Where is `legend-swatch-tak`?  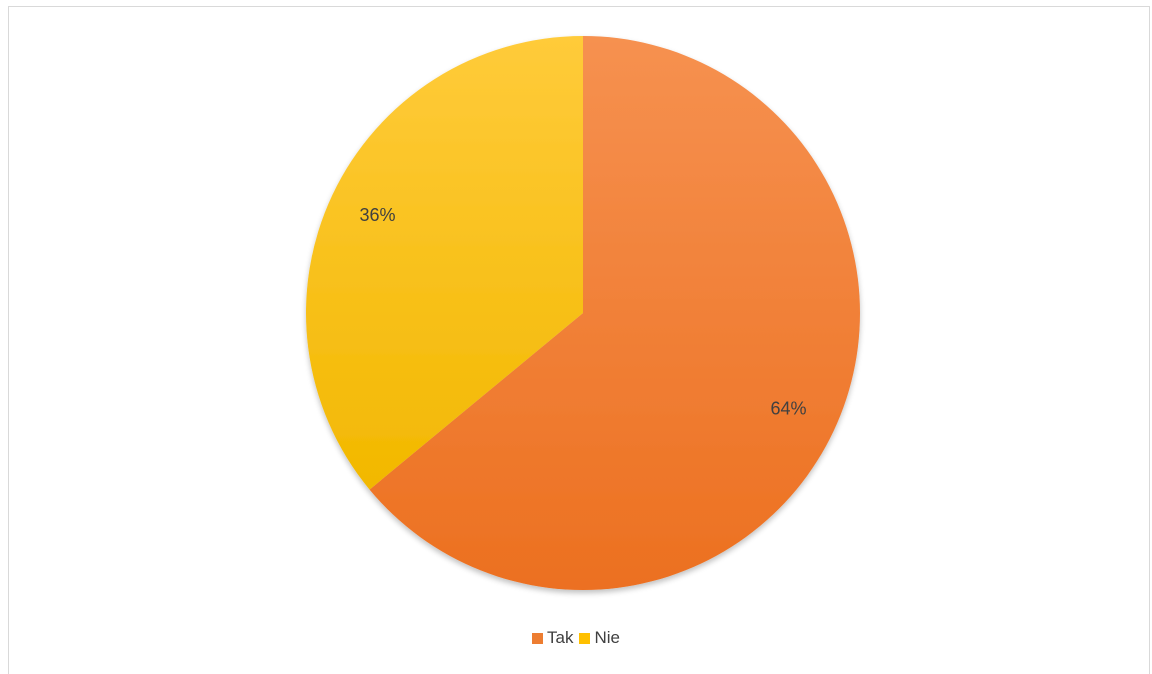 legend-swatch-tak is located at coordinates (537, 638).